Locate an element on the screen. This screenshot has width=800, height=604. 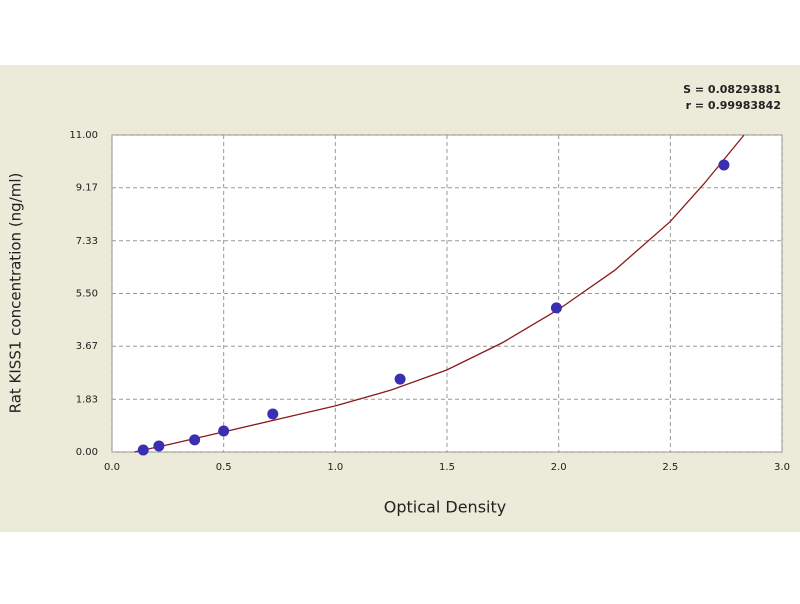
x-tick-label: 2.5 is located at coordinates (670, 467).